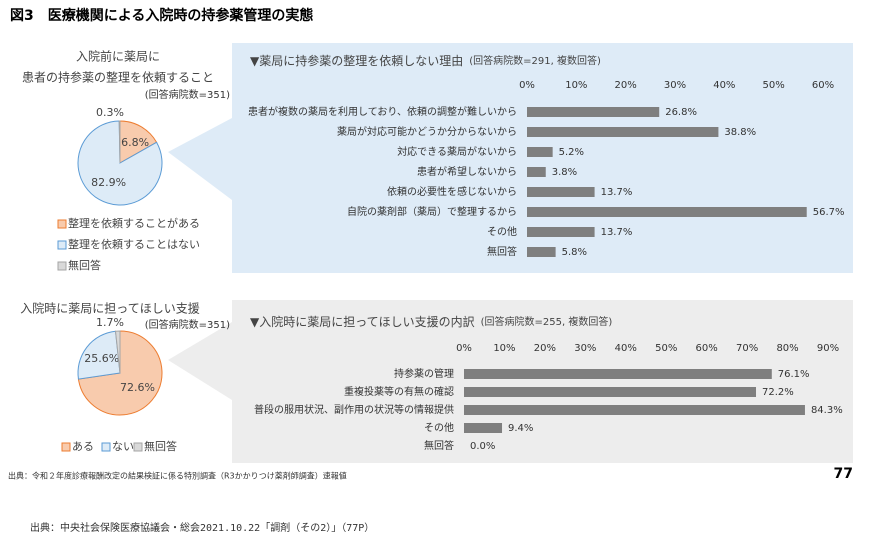 The height and width of the screenshot is (546, 883). I want to click on data-label: 3.8%, so click(564, 172).